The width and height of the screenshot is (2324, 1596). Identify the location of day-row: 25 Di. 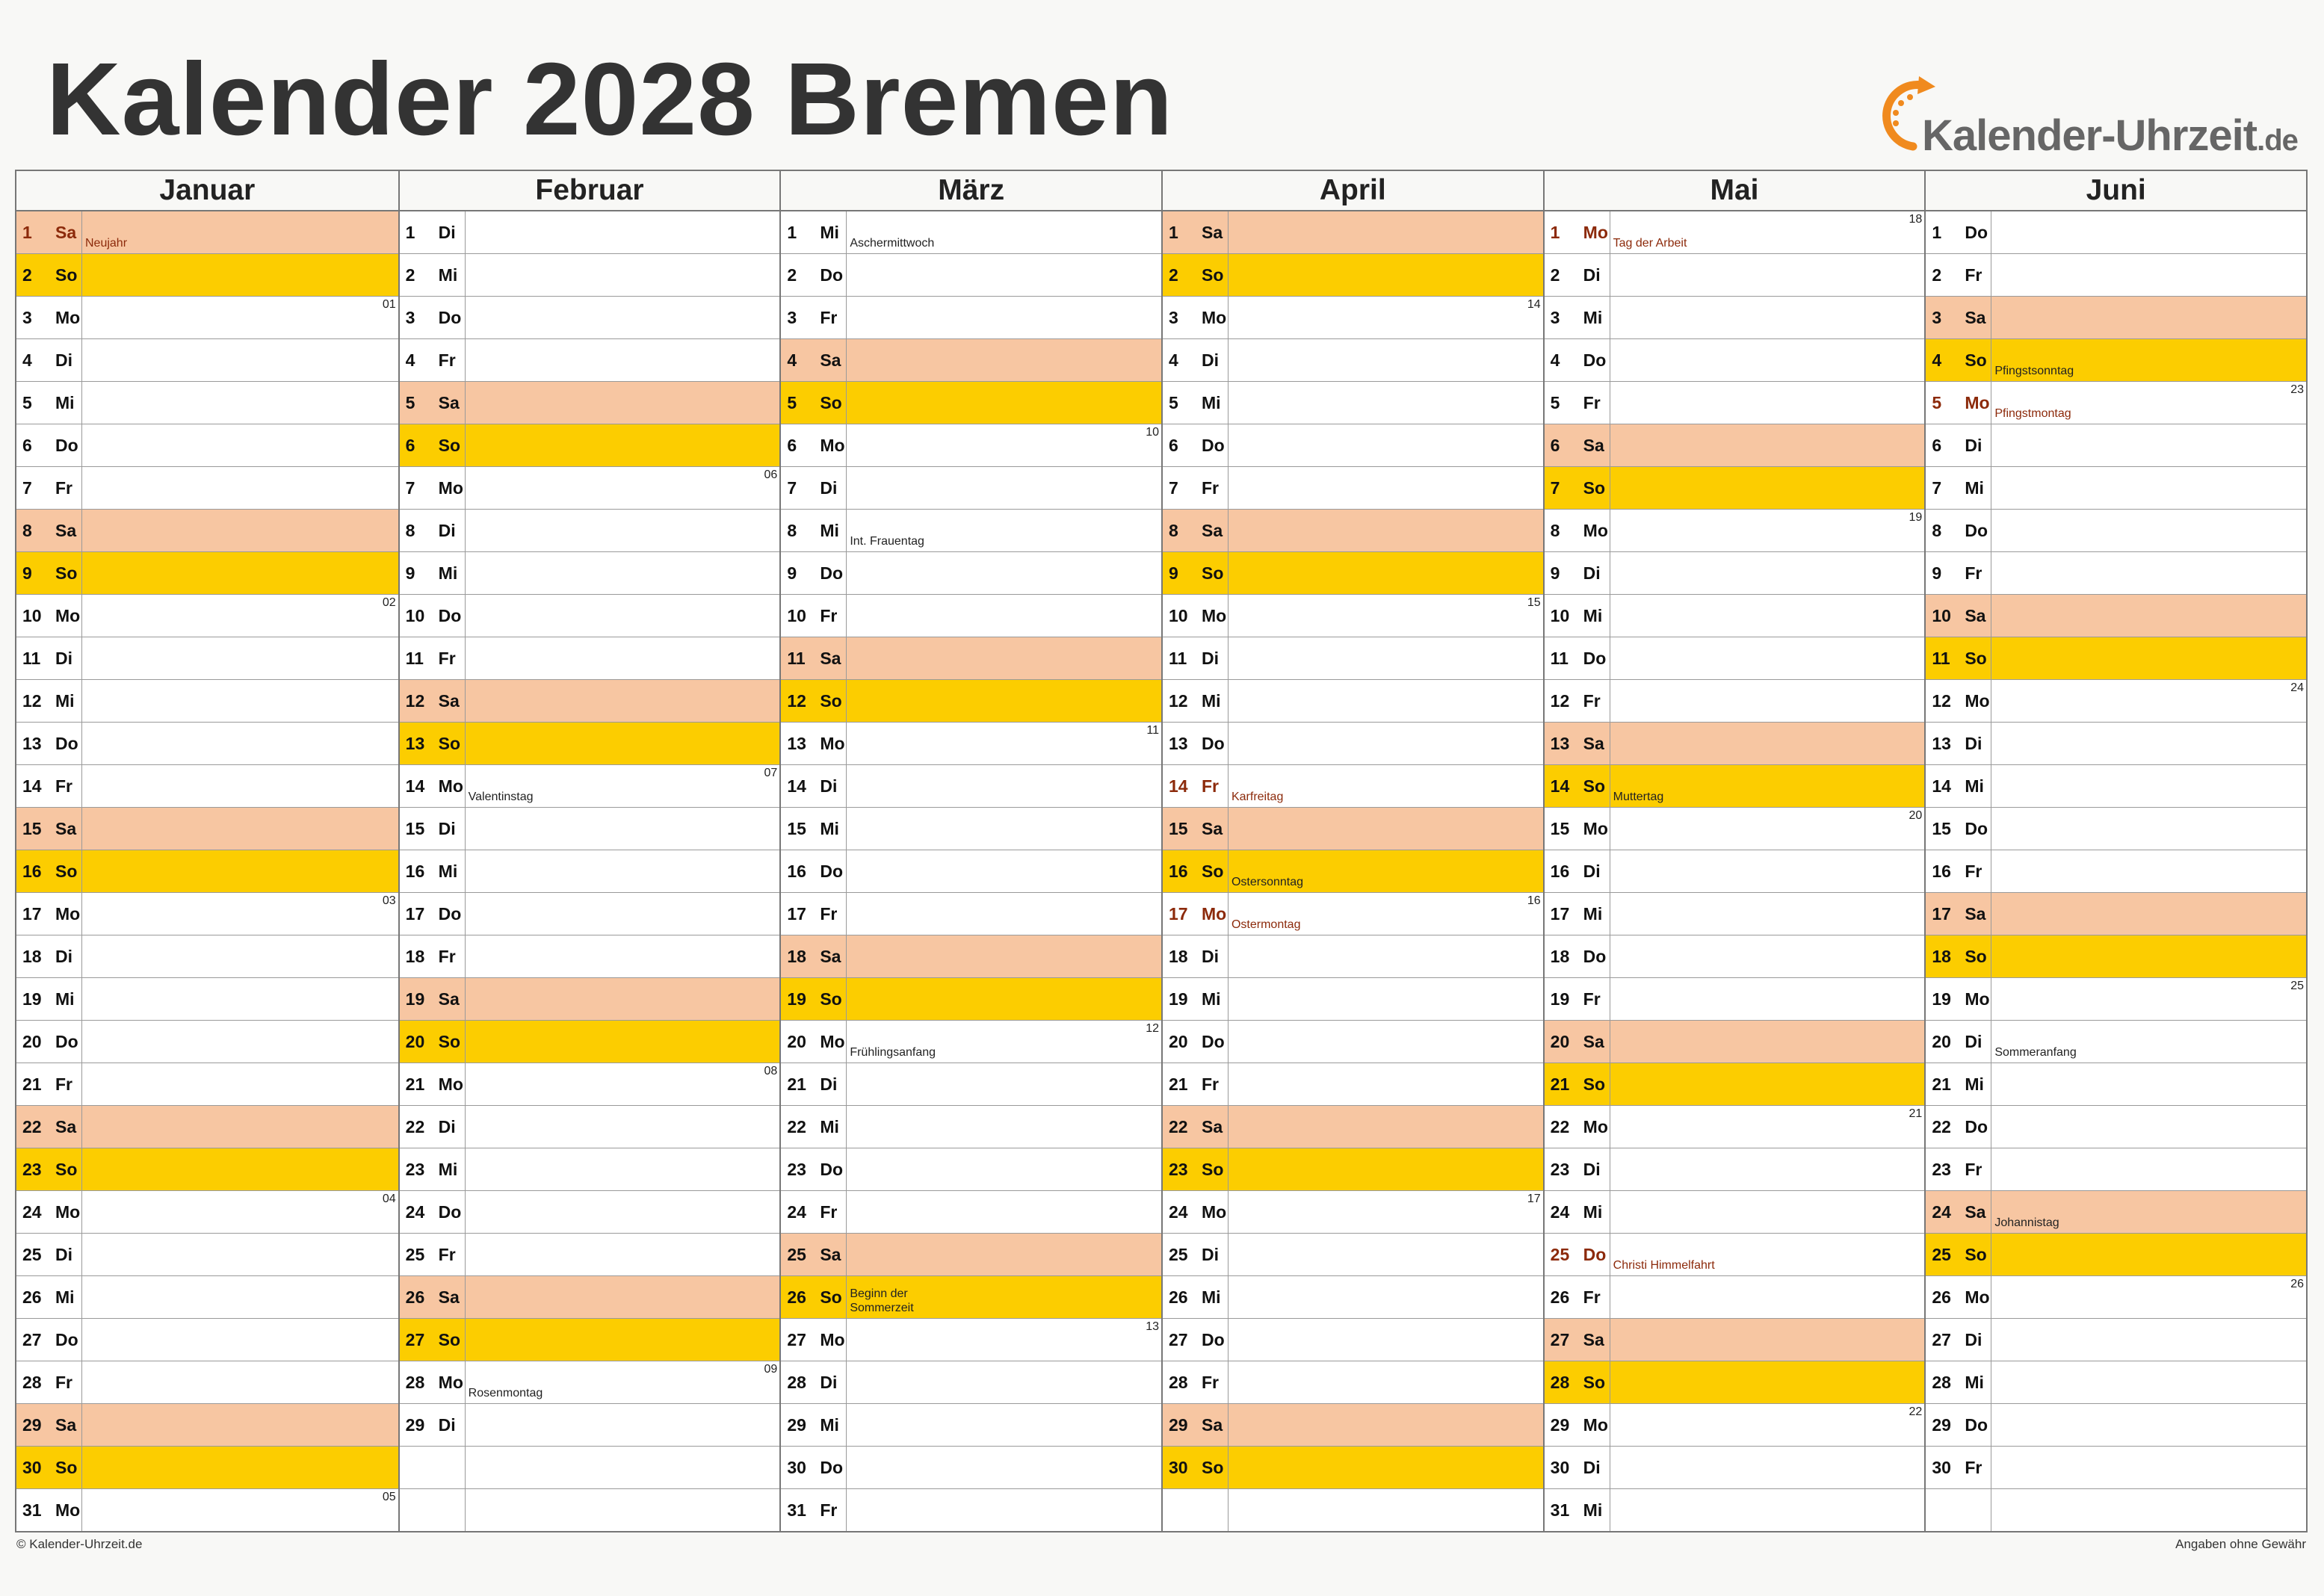
(207, 1255).